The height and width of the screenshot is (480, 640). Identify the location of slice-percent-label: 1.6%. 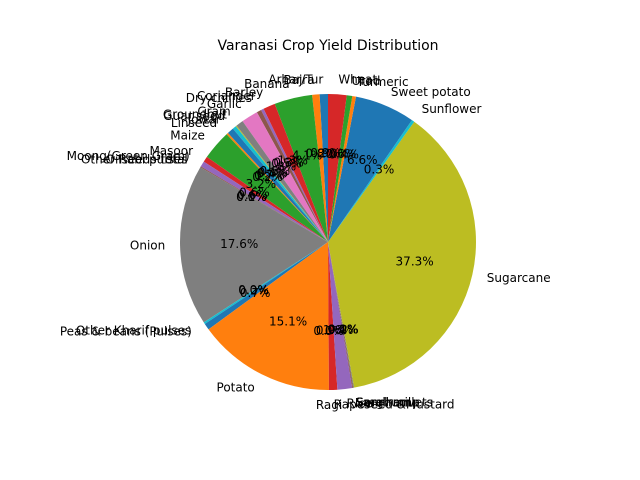
(338, 330).